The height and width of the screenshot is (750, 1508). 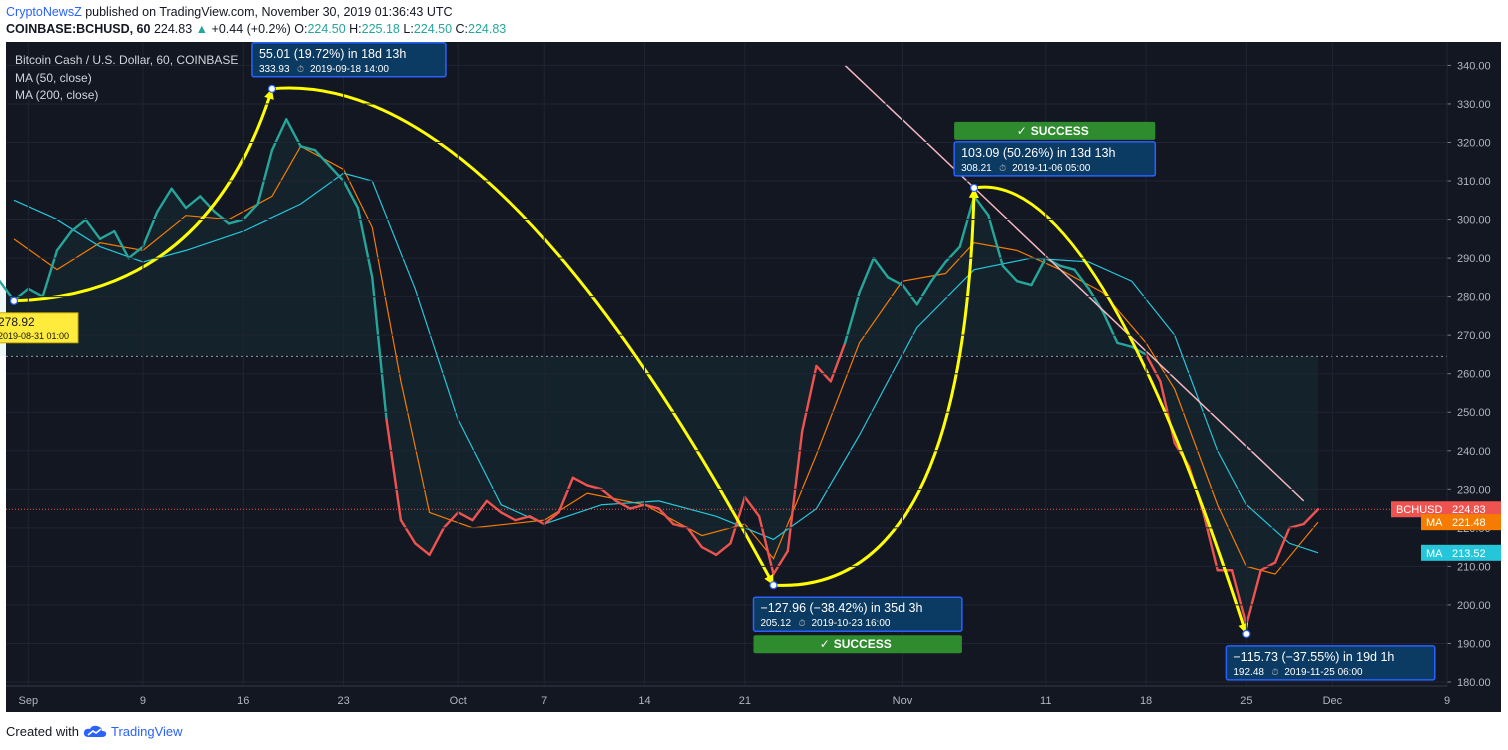 What do you see at coordinates (349, 69) in the screenshot?
I see `callout-datetime: 2019-09-18 14:00` at bounding box center [349, 69].